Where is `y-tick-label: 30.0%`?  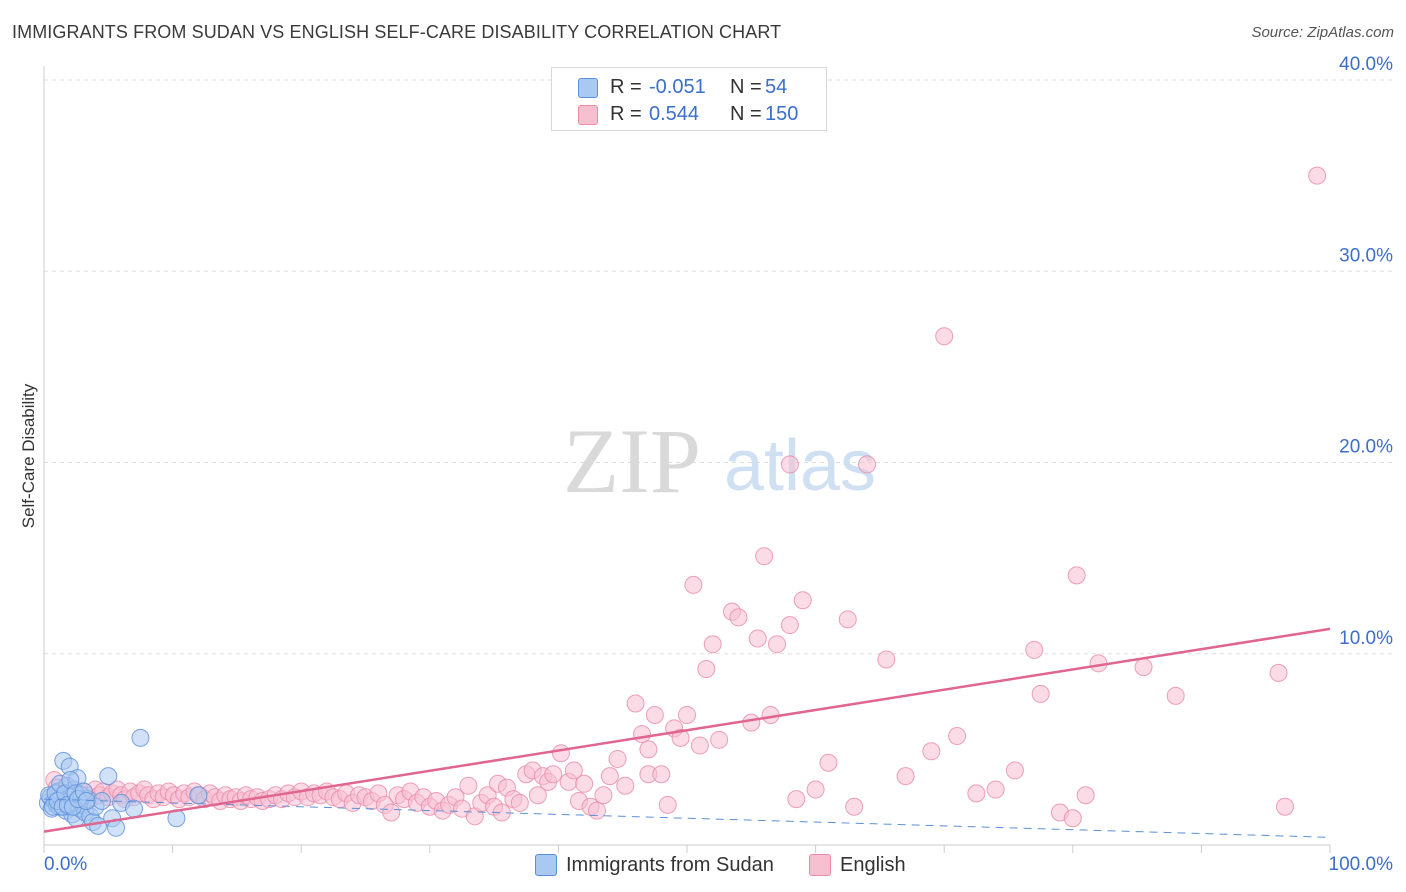
y-tick-label: 30.0% is located at coordinates (1366, 255).